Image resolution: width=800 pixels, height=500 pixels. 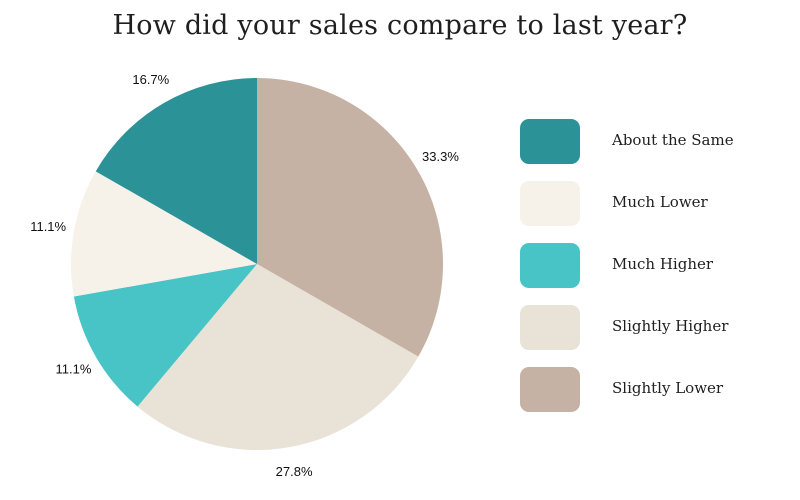 What do you see at coordinates (668, 388) in the screenshot?
I see `legend-label: Slightly Lower` at bounding box center [668, 388].